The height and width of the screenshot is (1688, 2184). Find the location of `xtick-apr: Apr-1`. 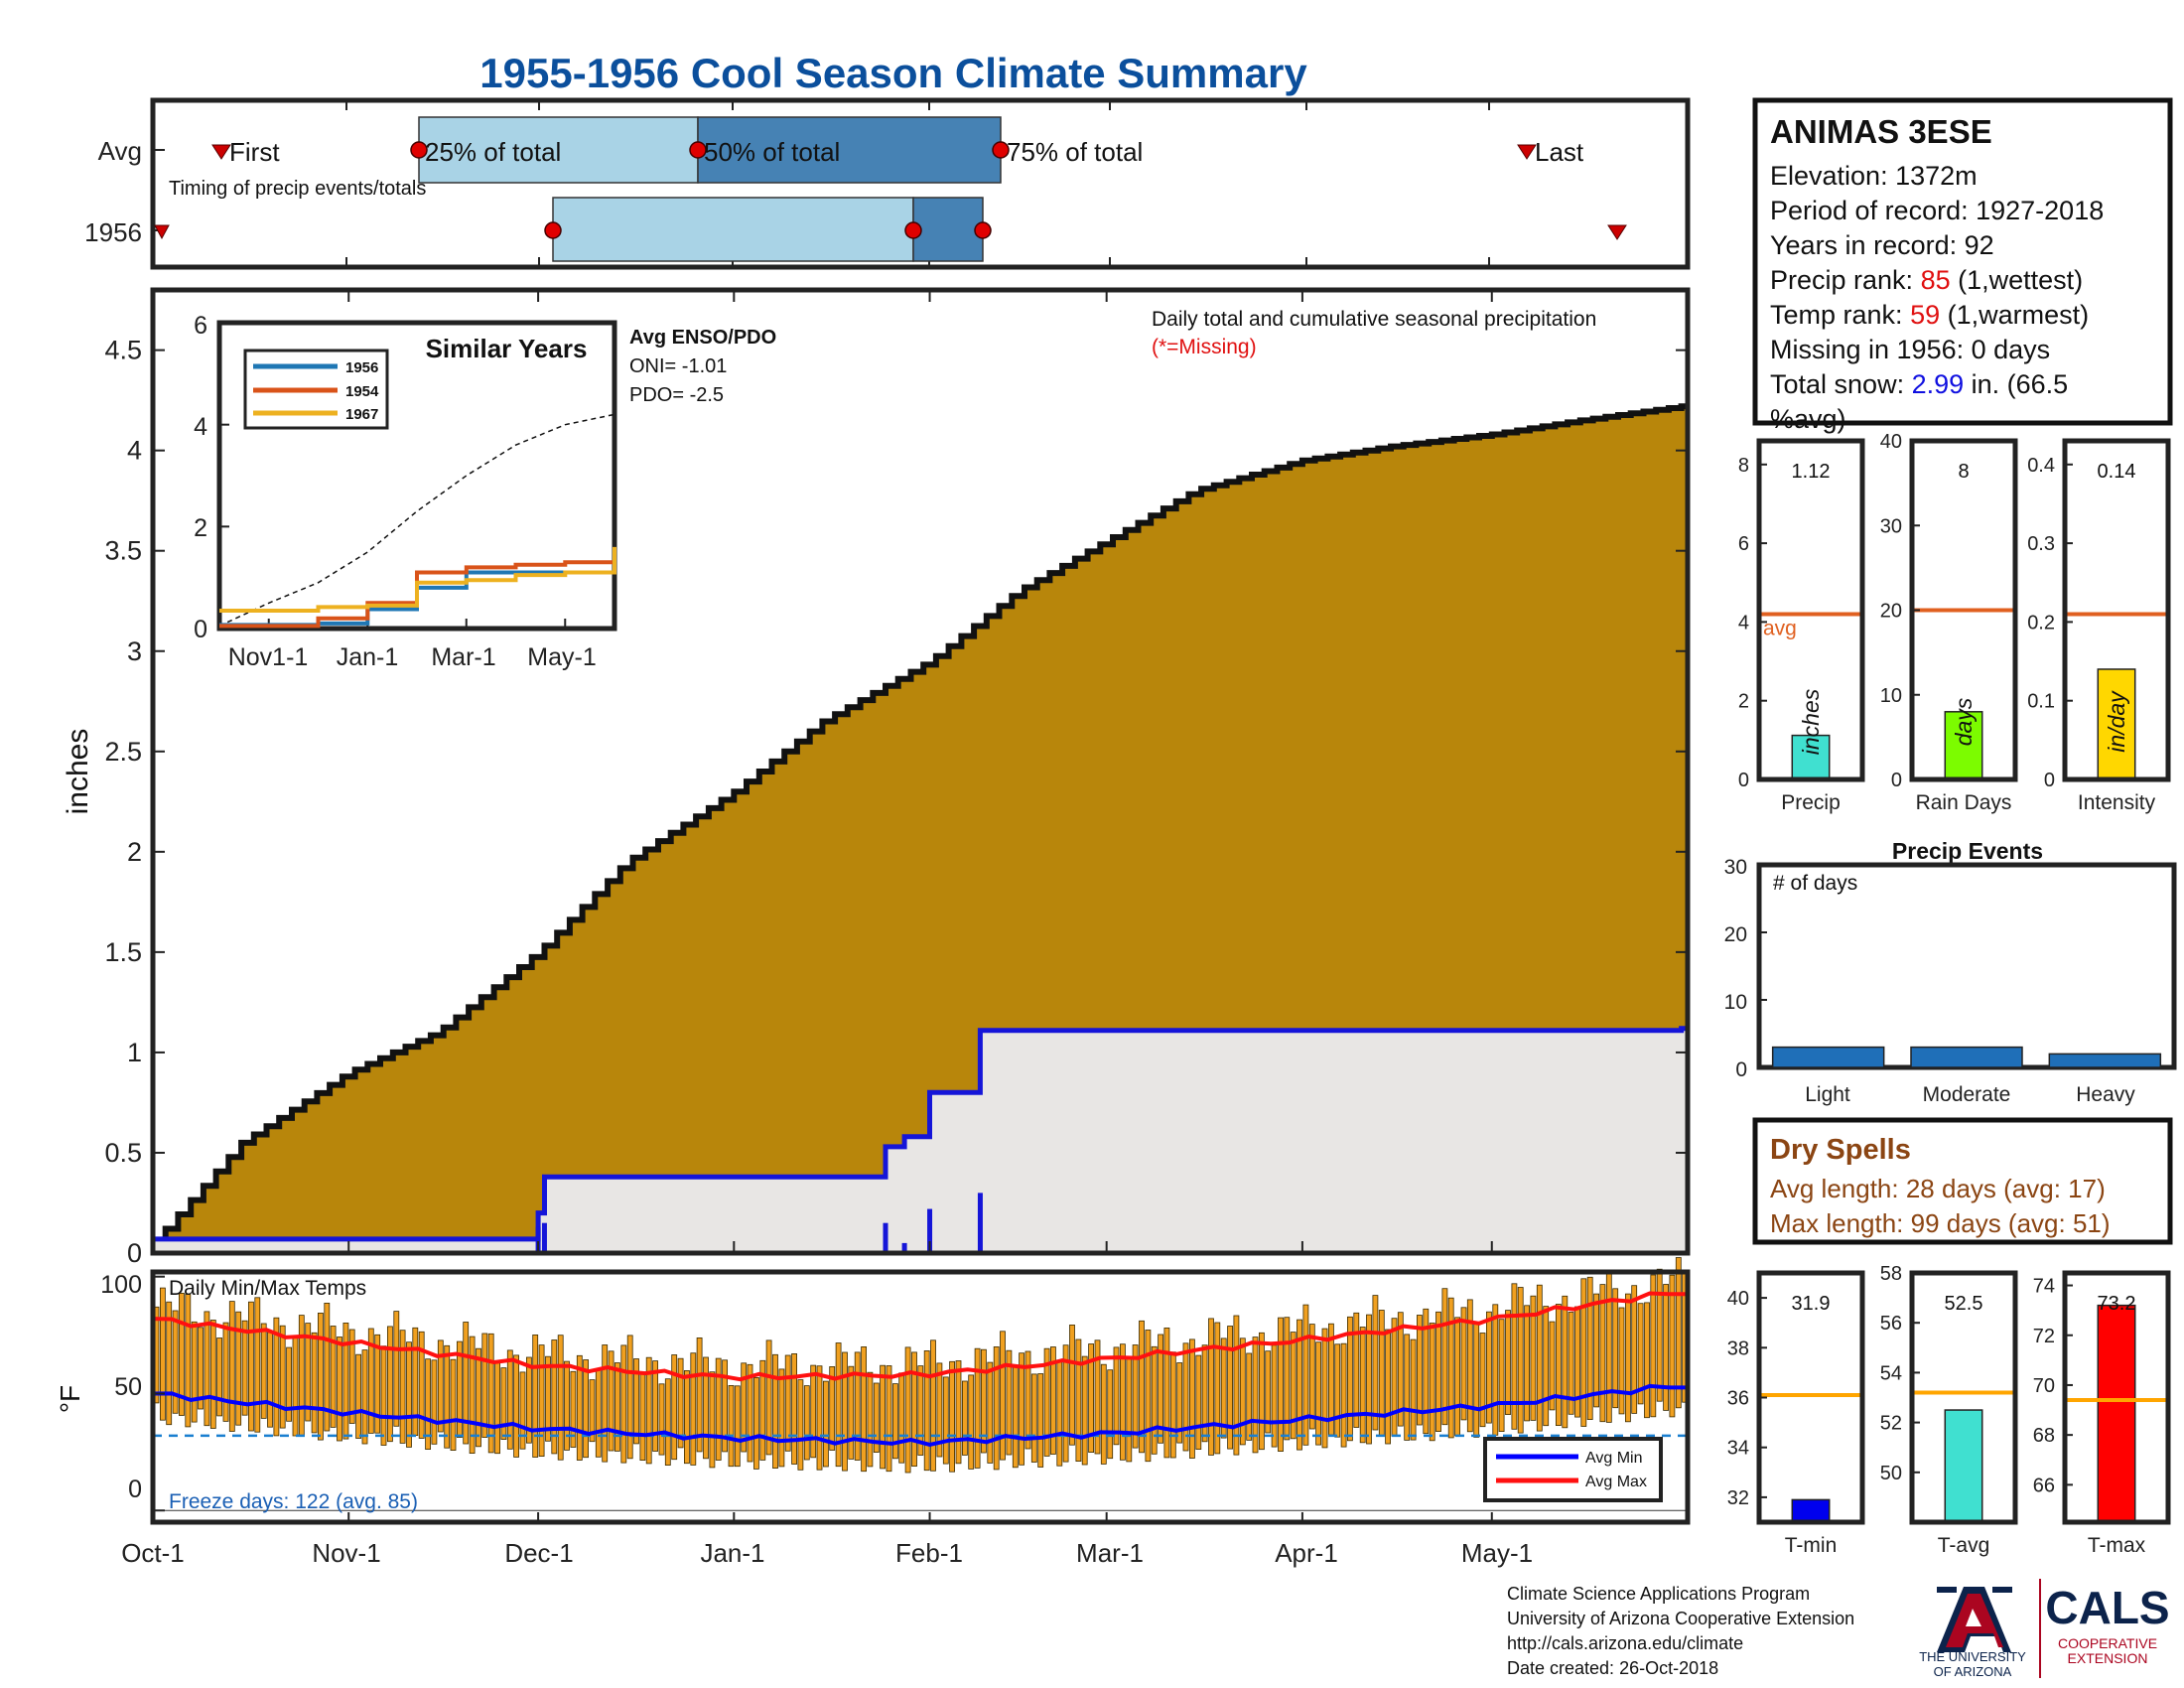

xtick-apr: Apr-1 is located at coordinates (1306, 1553).